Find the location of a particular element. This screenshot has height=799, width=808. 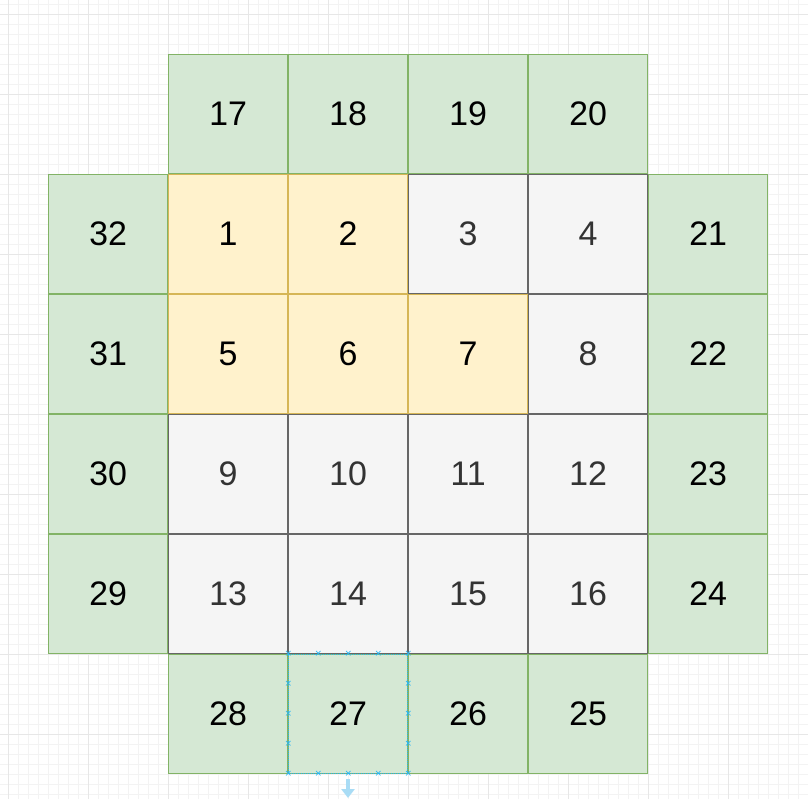

grid-cell-14: 14 is located at coordinates (348, 594).